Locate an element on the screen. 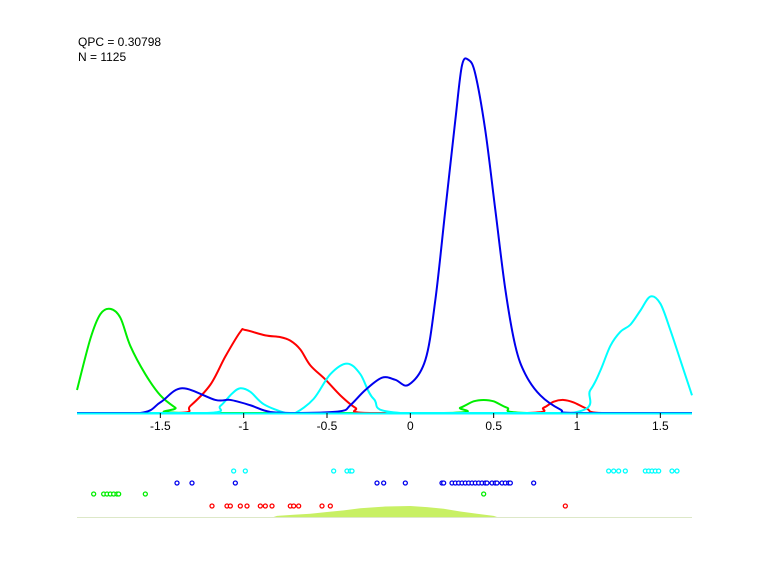 This screenshot has width=768, height=576. x-tick-label: 0.5 is located at coordinates (493, 426).